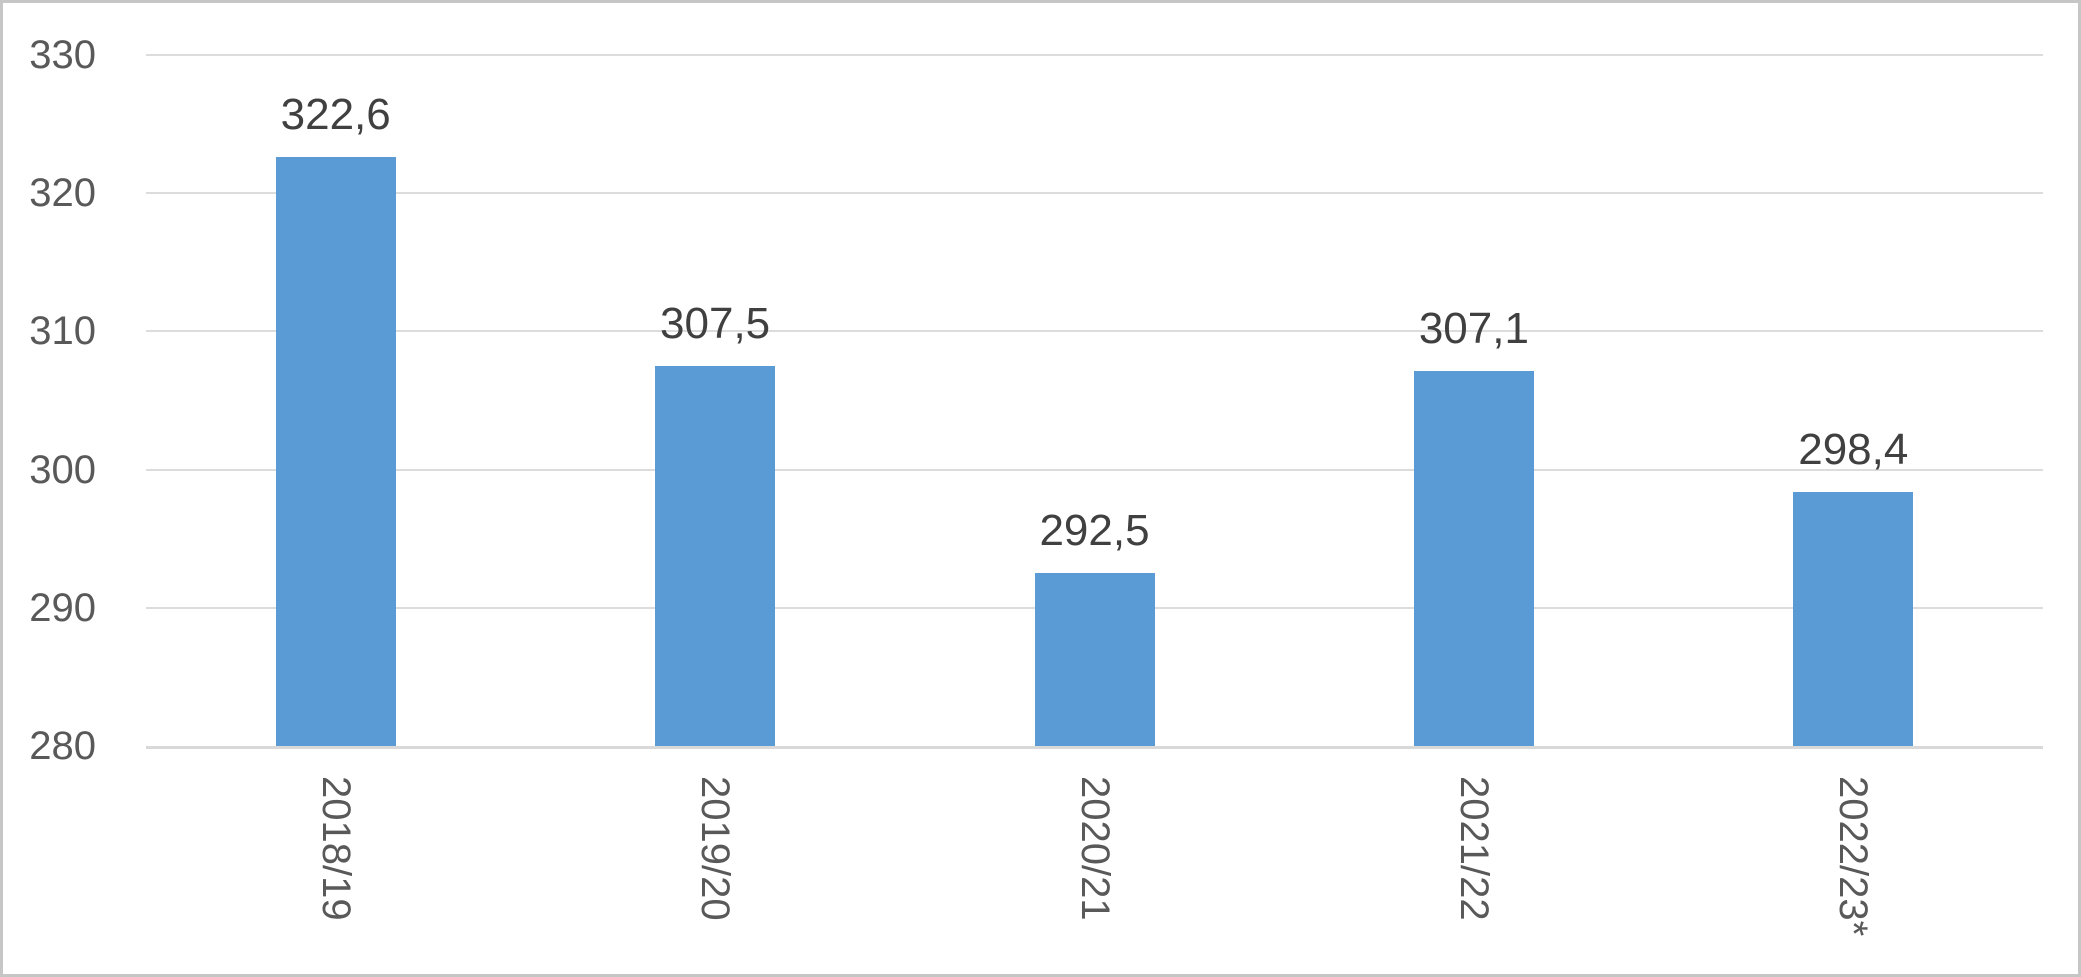 This screenshot has width=2081, height=977. What do you see at coordinates (1094, 848) in the screenshot?
I see `x-axis-label: 2020/21` at bounding box center [1094, 848].